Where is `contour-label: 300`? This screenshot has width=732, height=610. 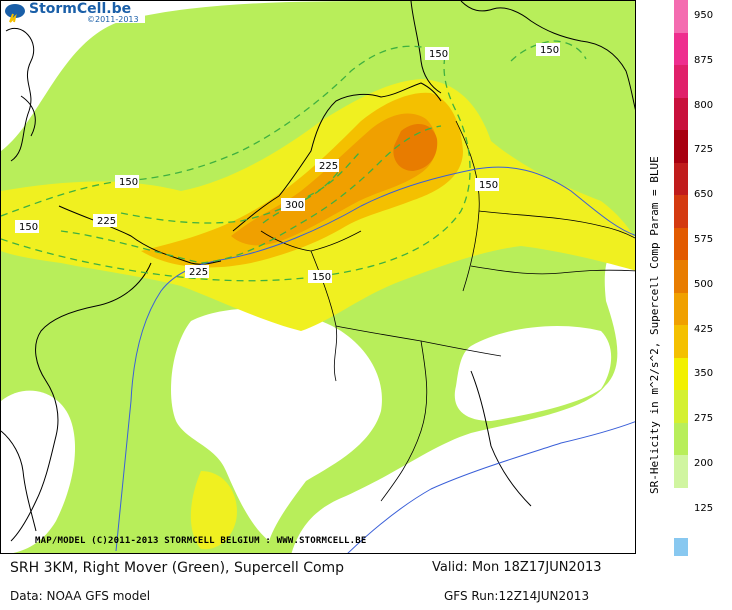
contour-label: 300 is located at coordinates (294, 205).